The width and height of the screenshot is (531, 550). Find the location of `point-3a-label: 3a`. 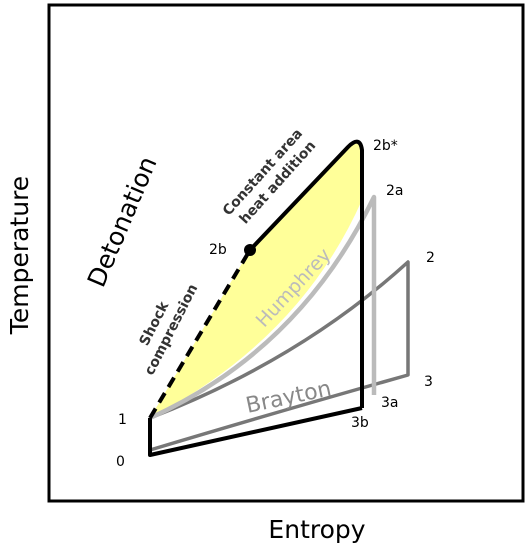

point-3a-label: 3a is located at coordinates (390, 403).